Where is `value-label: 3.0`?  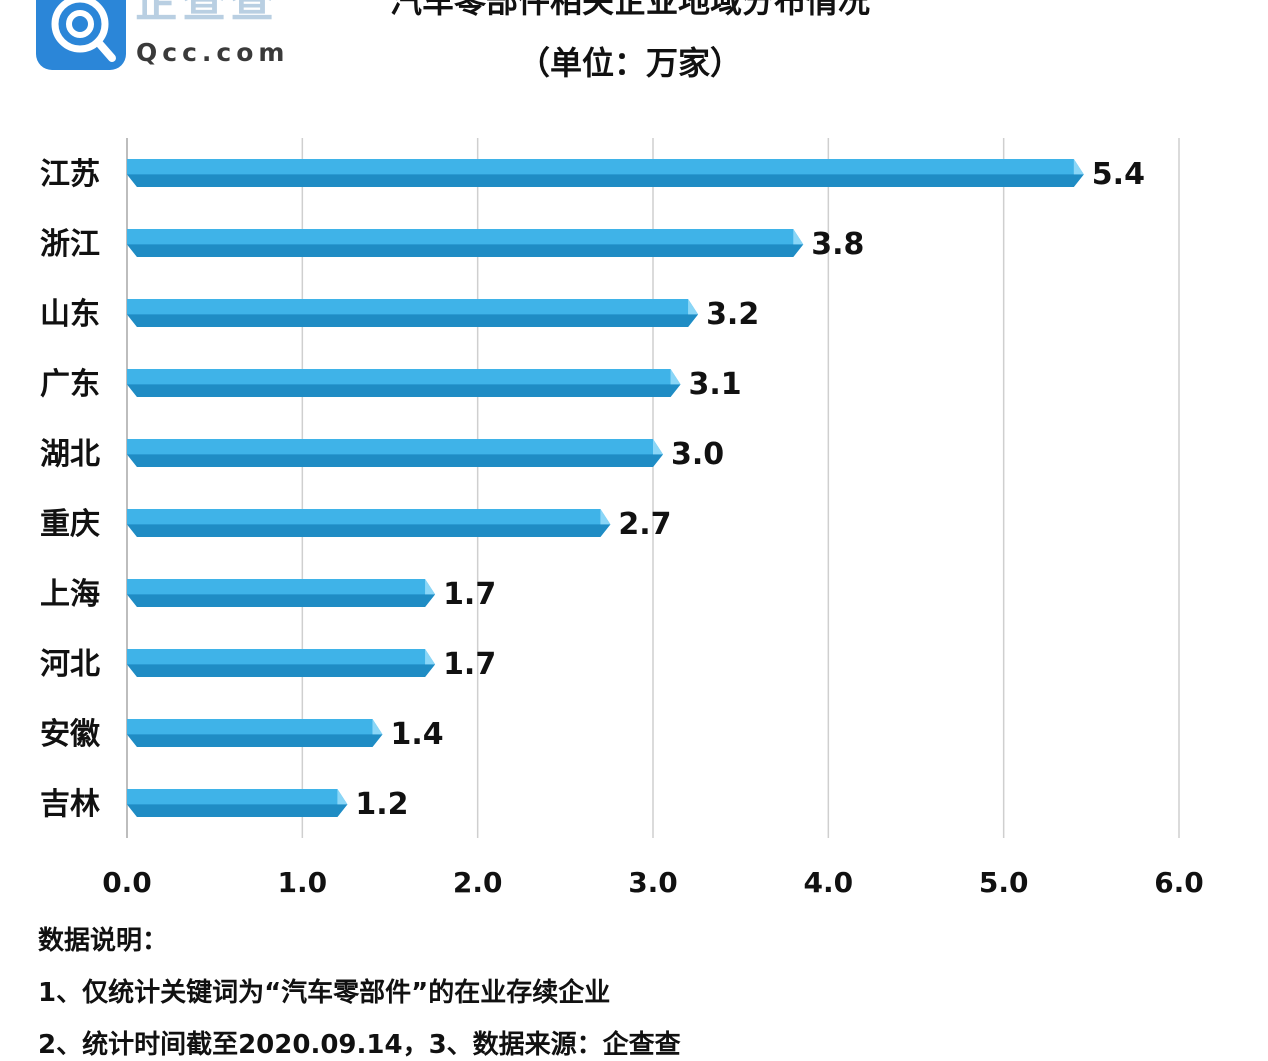
value-label: 3.0 is located at coordinates (697, 454).